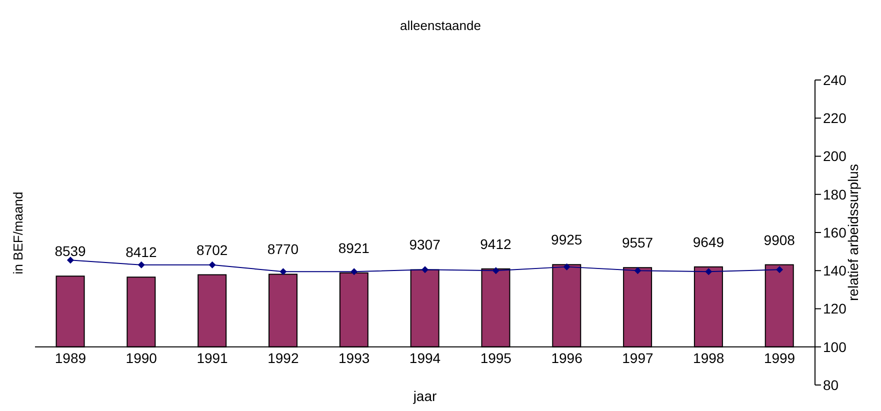 Image resolution: width=881 pixels, height=411 pixels. What do you see at coordinates (567, 358) in the screenshot?
I see `x-tick-label: 1996` at bounding box center [567, 358].